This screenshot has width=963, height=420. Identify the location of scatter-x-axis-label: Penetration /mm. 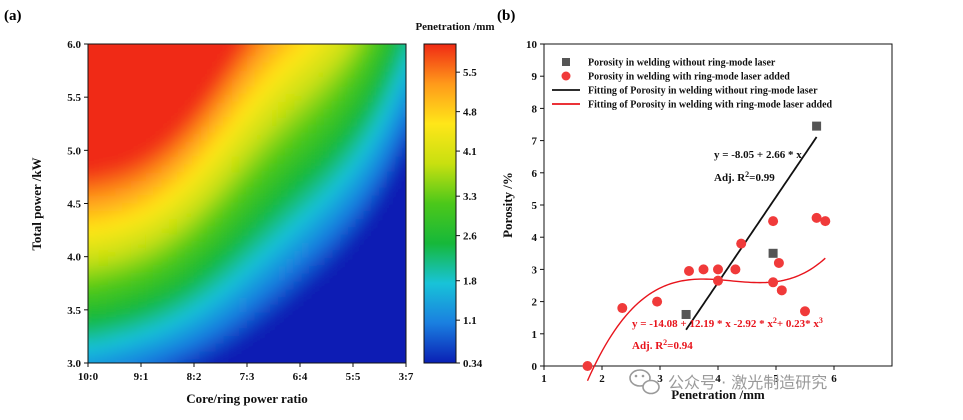
(718, 394).